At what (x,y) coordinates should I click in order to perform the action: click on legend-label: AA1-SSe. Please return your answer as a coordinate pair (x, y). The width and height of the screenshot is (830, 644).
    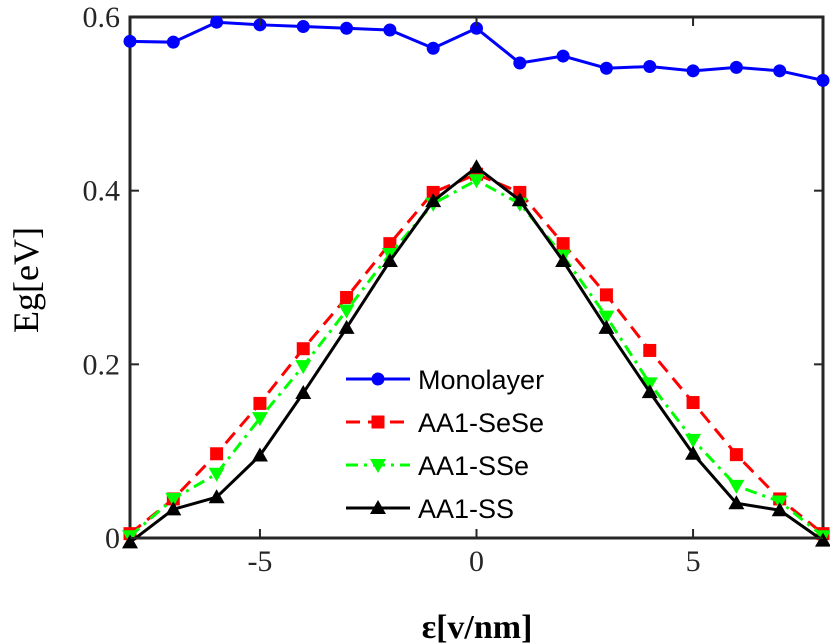
    Looking at the image, I should click on (473, 466).